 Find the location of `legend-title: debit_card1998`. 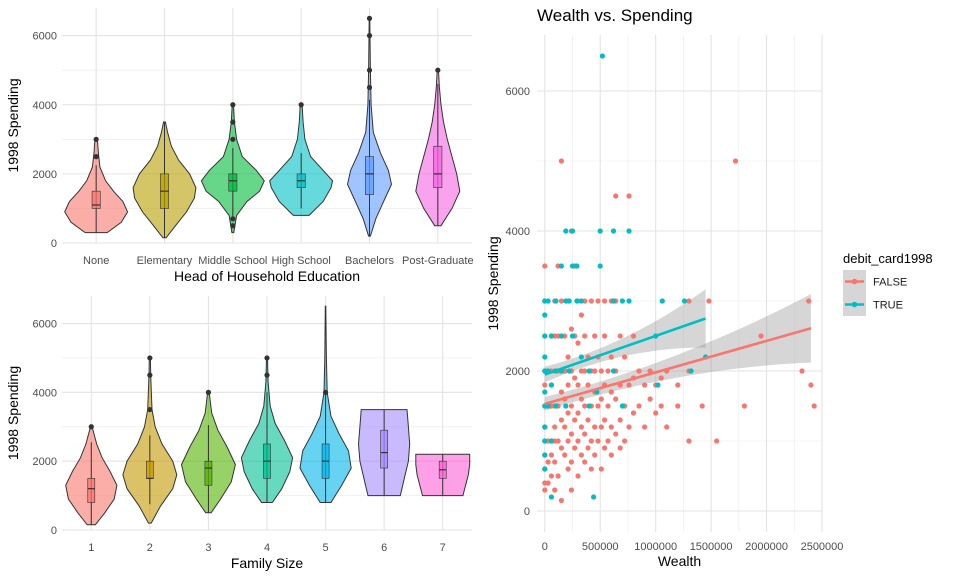

legend-title: debit_card1998 is located at coordinates (888, 258).